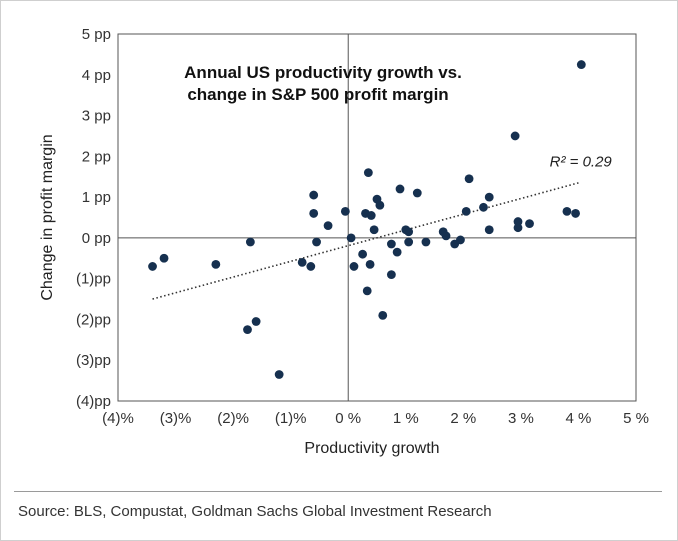  What do you see at coordinates (96, 116) in the screenshot?
I see `y-tick-label: 3 pp` at bounding box center [96, 116].